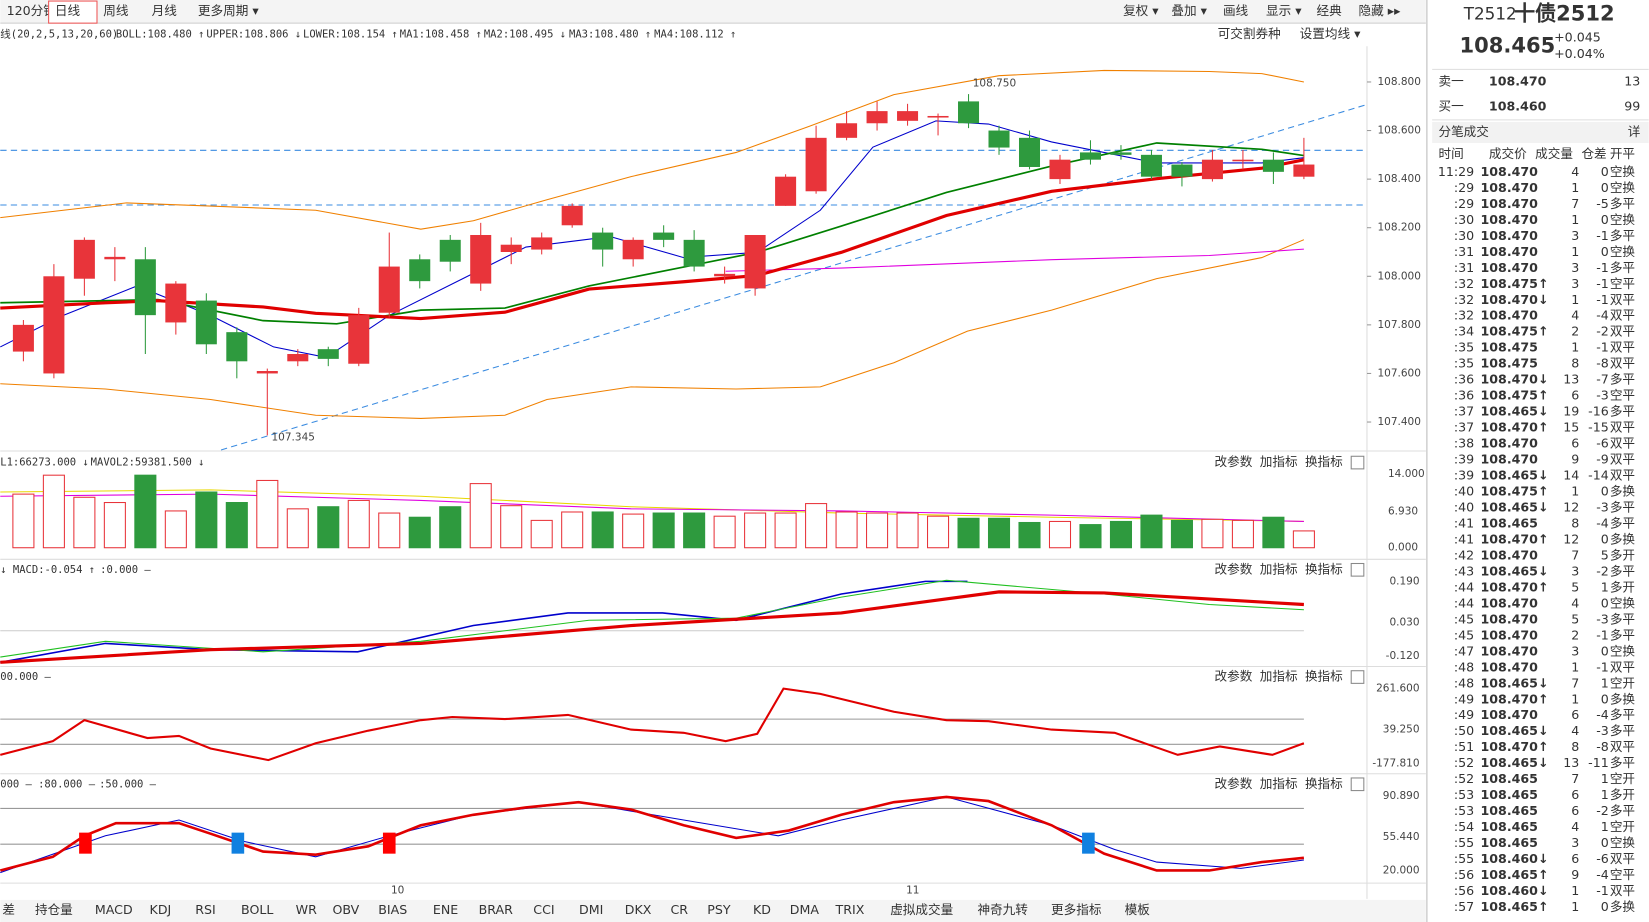  What do you see at coordinates (921, 909) in the screenshot?
I see `indicator-tab: 虚拟成交量` at bounding box center [921, 909].